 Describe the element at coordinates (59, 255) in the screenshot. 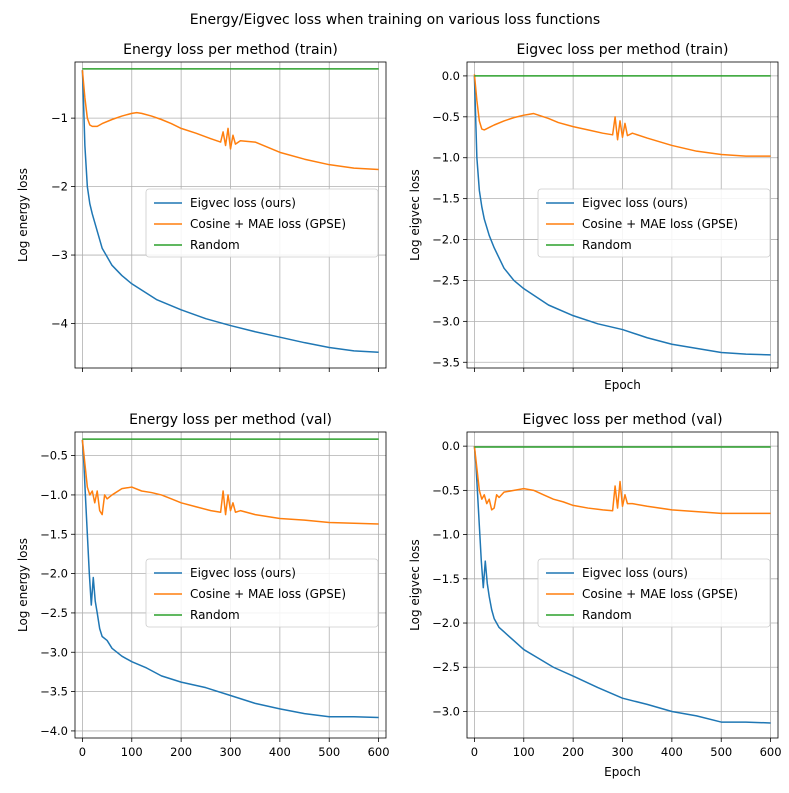

I see `y-tick-label: −3` at that location.